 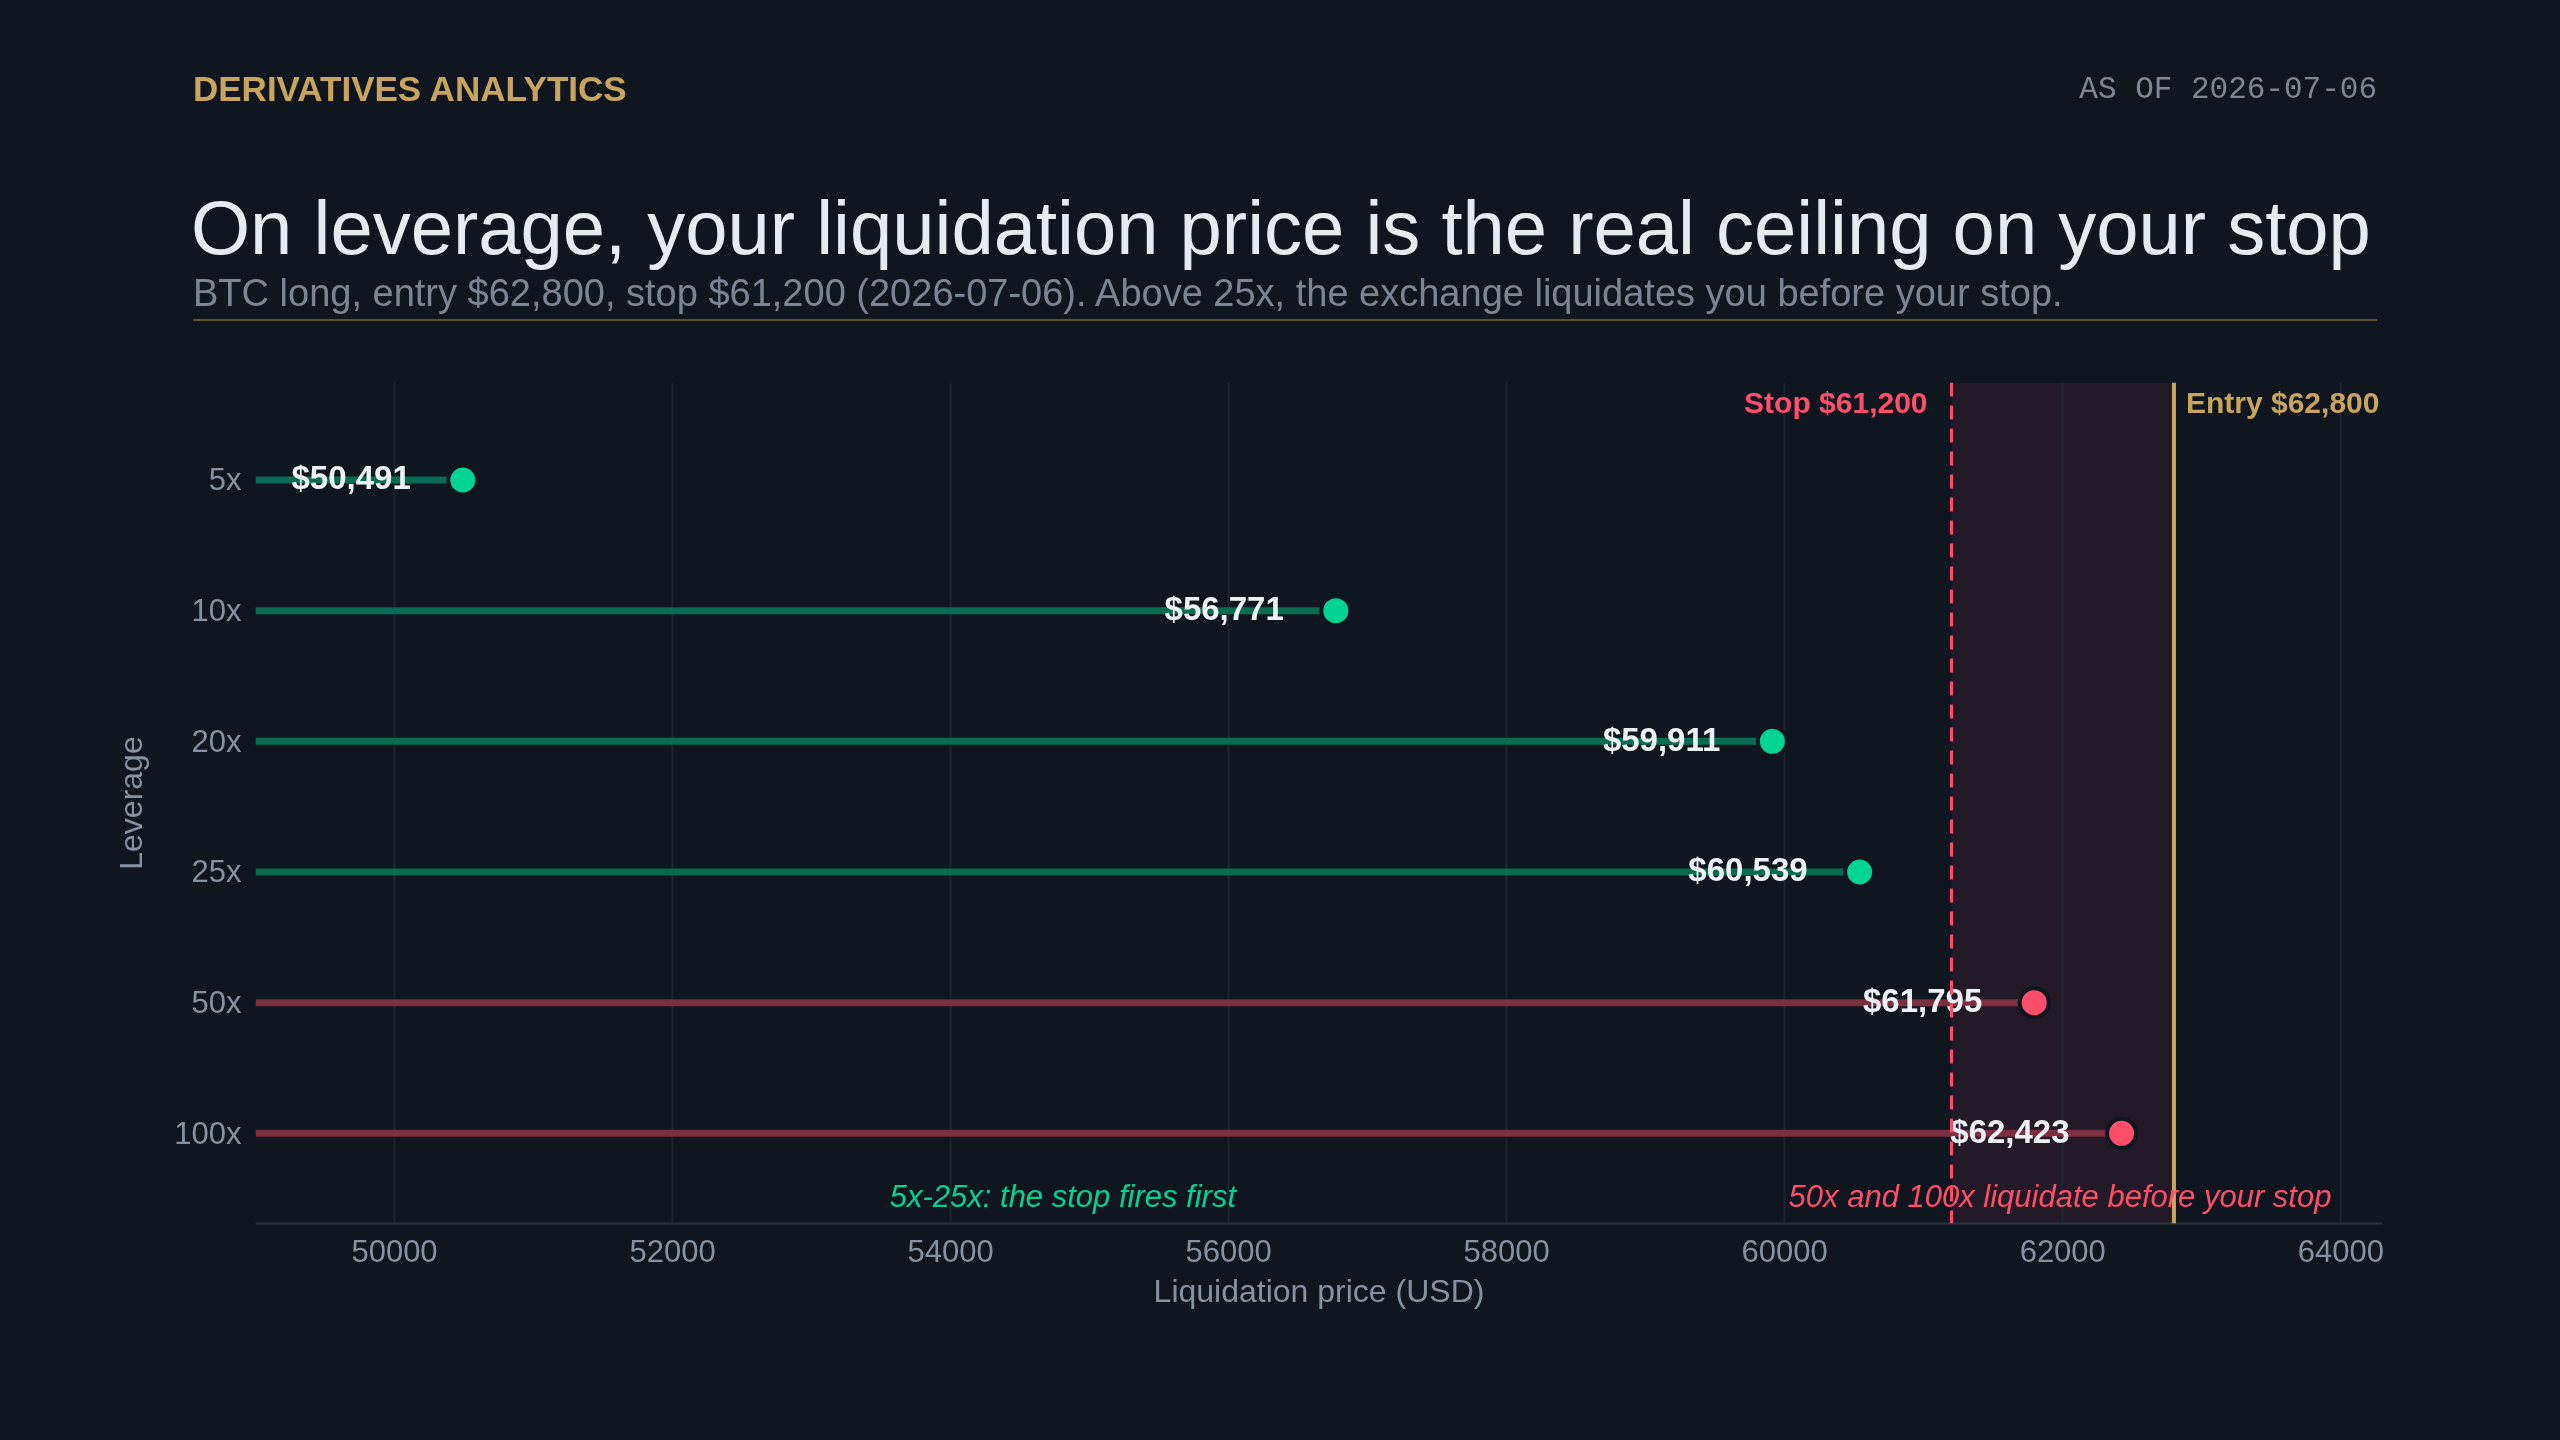 What do you see at coordinates (131, 803) in the screenshot?
I see `y-axis-title: Leverage` at bounding box center [131, 803].